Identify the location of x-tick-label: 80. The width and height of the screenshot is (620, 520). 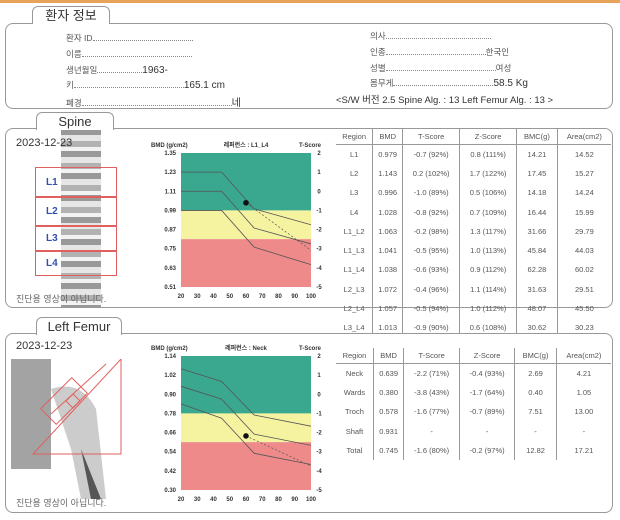
(278, 297).